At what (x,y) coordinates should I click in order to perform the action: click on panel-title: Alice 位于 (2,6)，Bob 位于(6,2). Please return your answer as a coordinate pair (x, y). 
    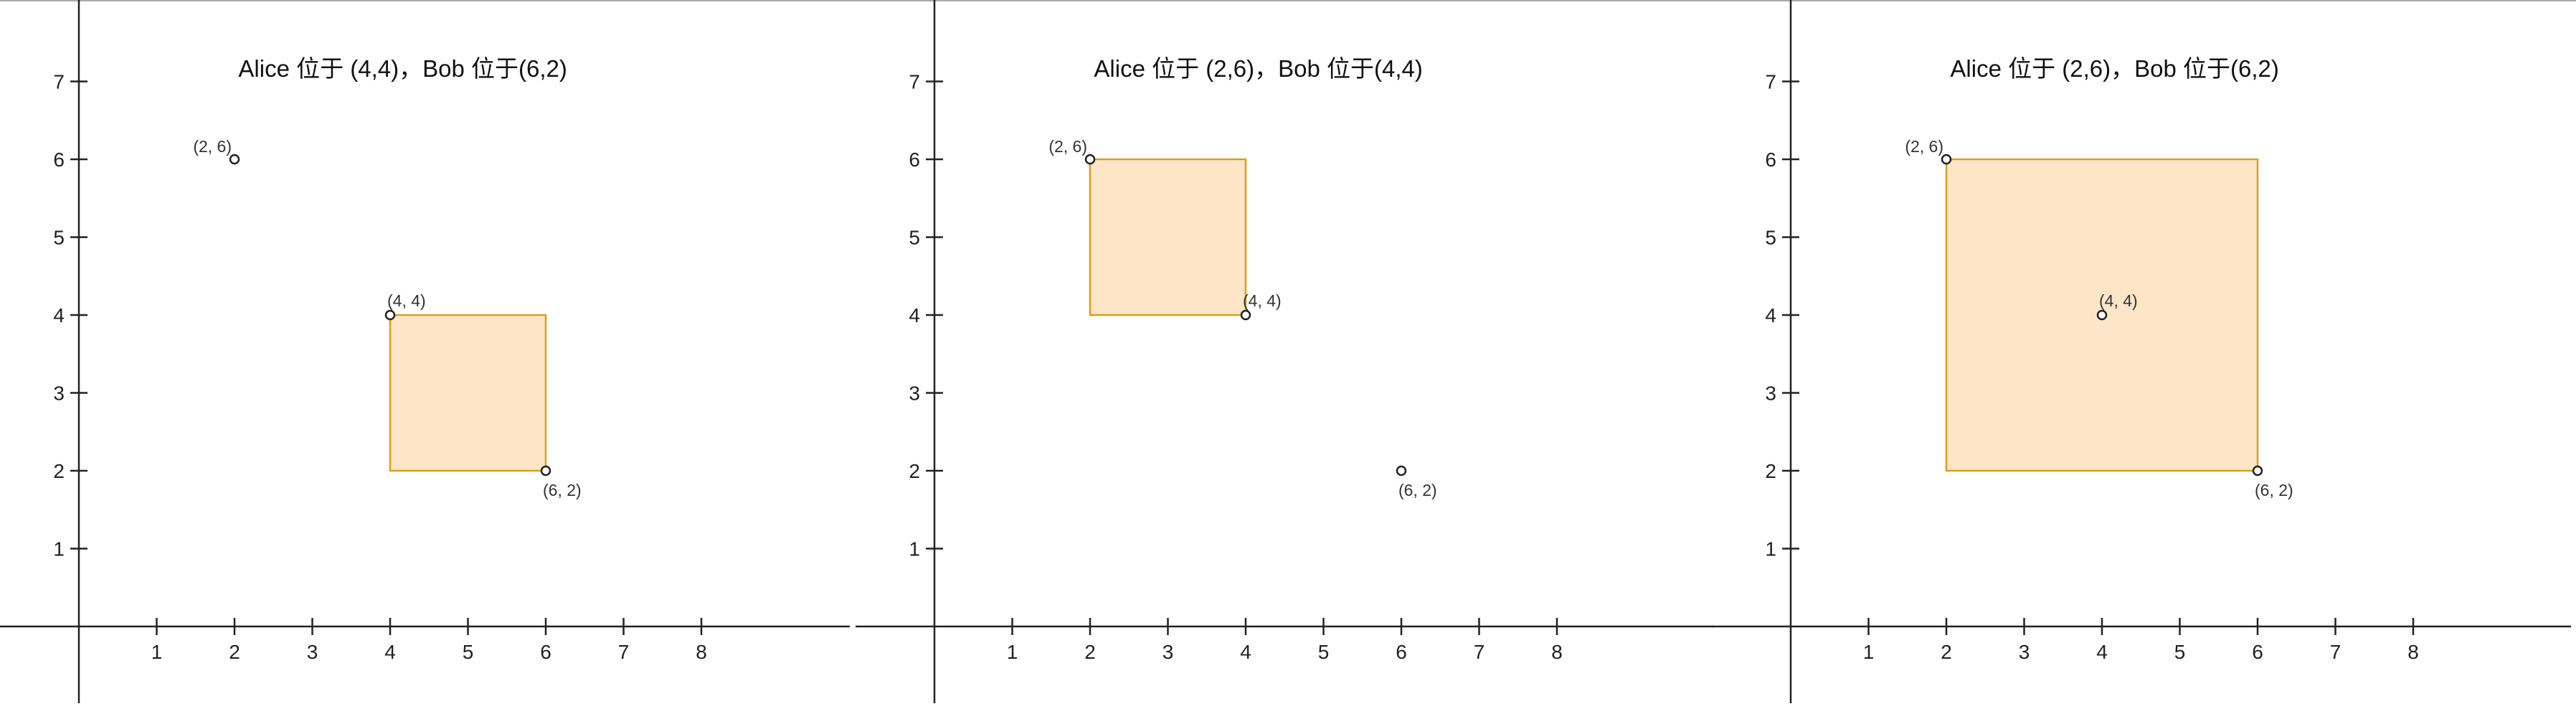
    Looking at the image, I should click on (2114, 68).